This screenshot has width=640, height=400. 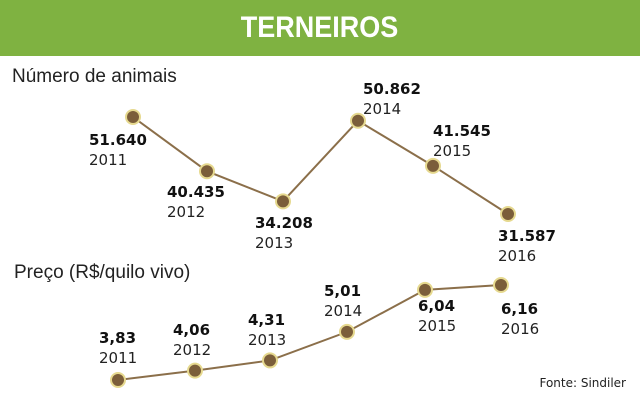 I want to click on price-year-label-2013: 2013, so click(x=267, y=340).